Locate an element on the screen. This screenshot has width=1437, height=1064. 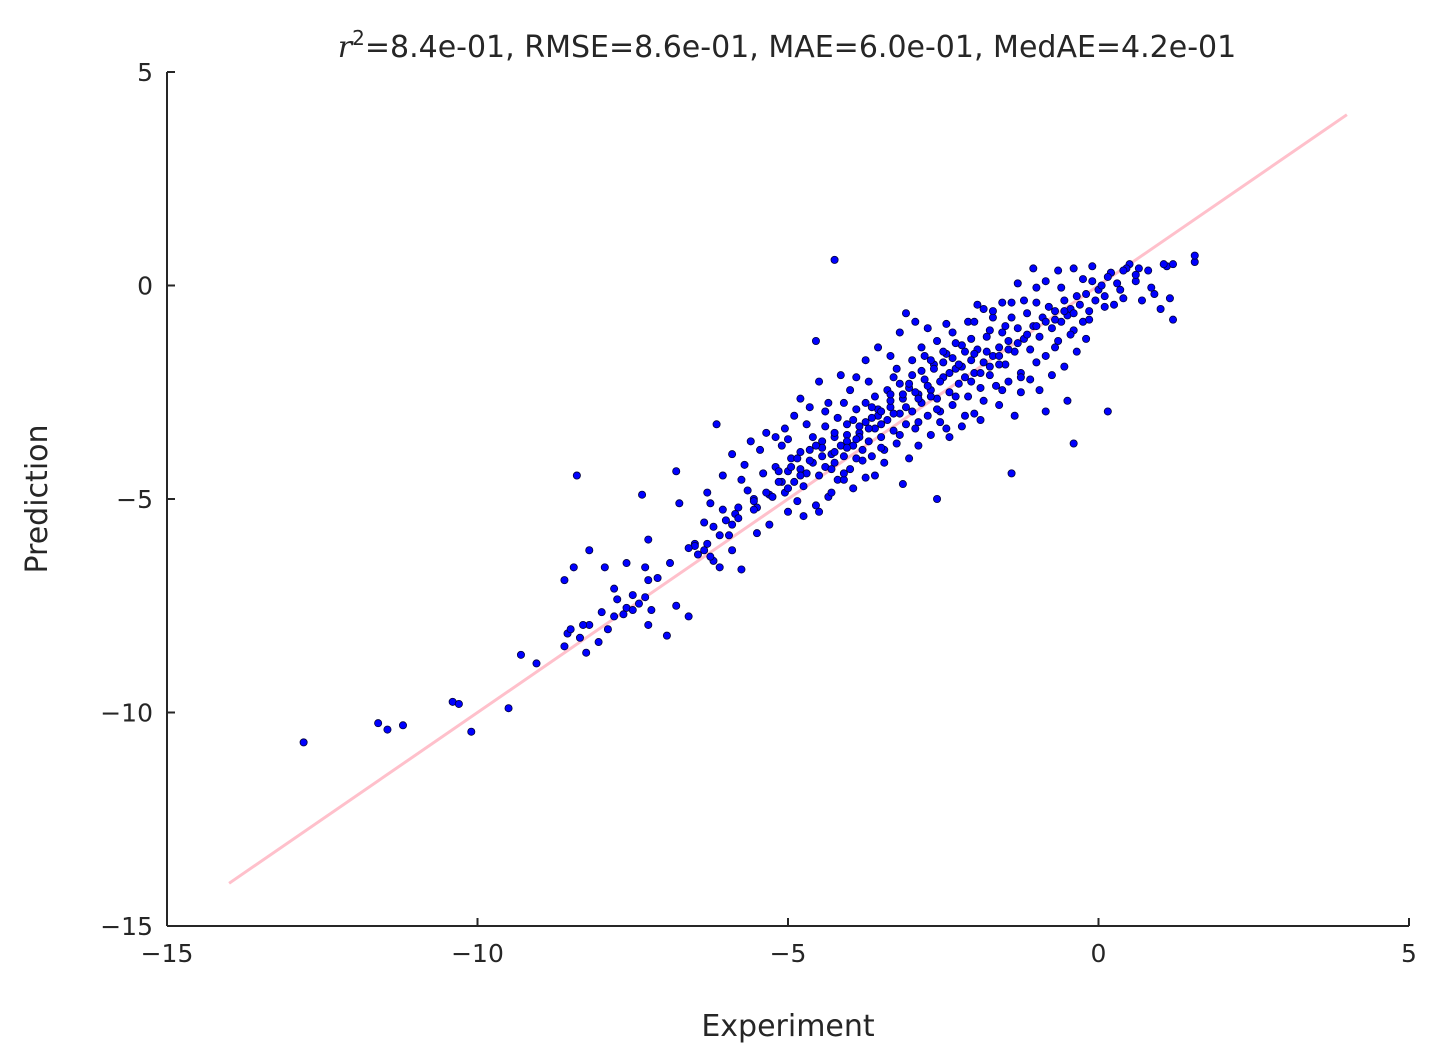
y-tick-label: 5 is located at coordinates (145, 72).